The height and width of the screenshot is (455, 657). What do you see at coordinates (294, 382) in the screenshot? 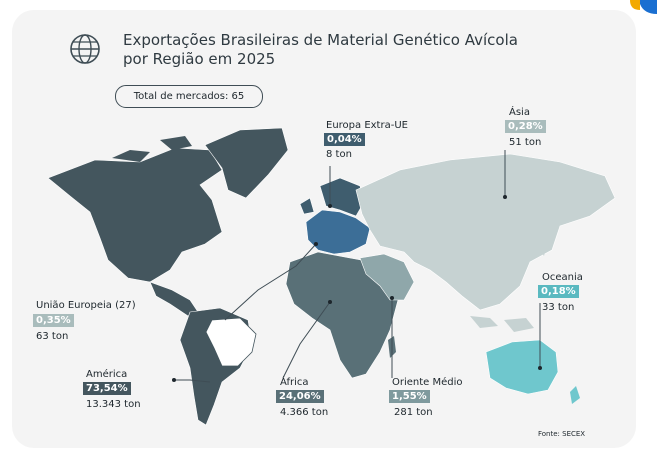
I see `label-africa-name: África` at bounding box center [294, 382].